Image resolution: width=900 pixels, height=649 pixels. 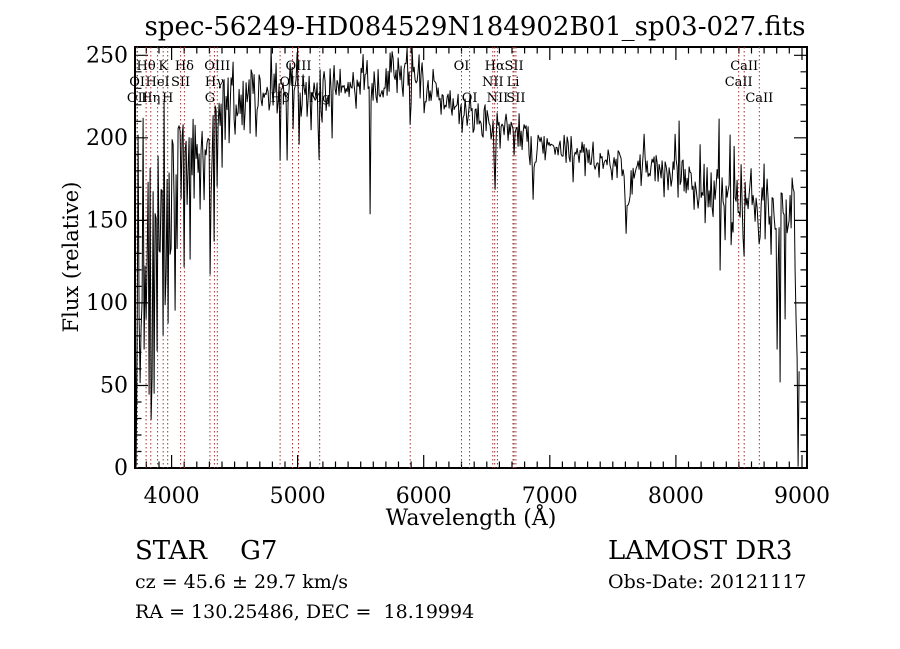 I want to click on x-tick-label: 8000, so click(x=676, y=496).